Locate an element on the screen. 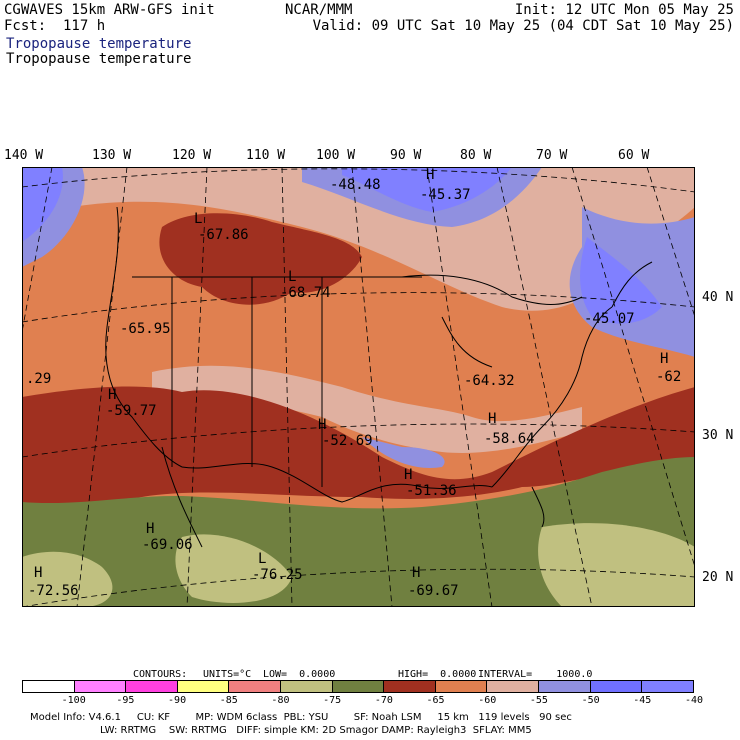  field-band-65-north is located at coordinates (260, 259).